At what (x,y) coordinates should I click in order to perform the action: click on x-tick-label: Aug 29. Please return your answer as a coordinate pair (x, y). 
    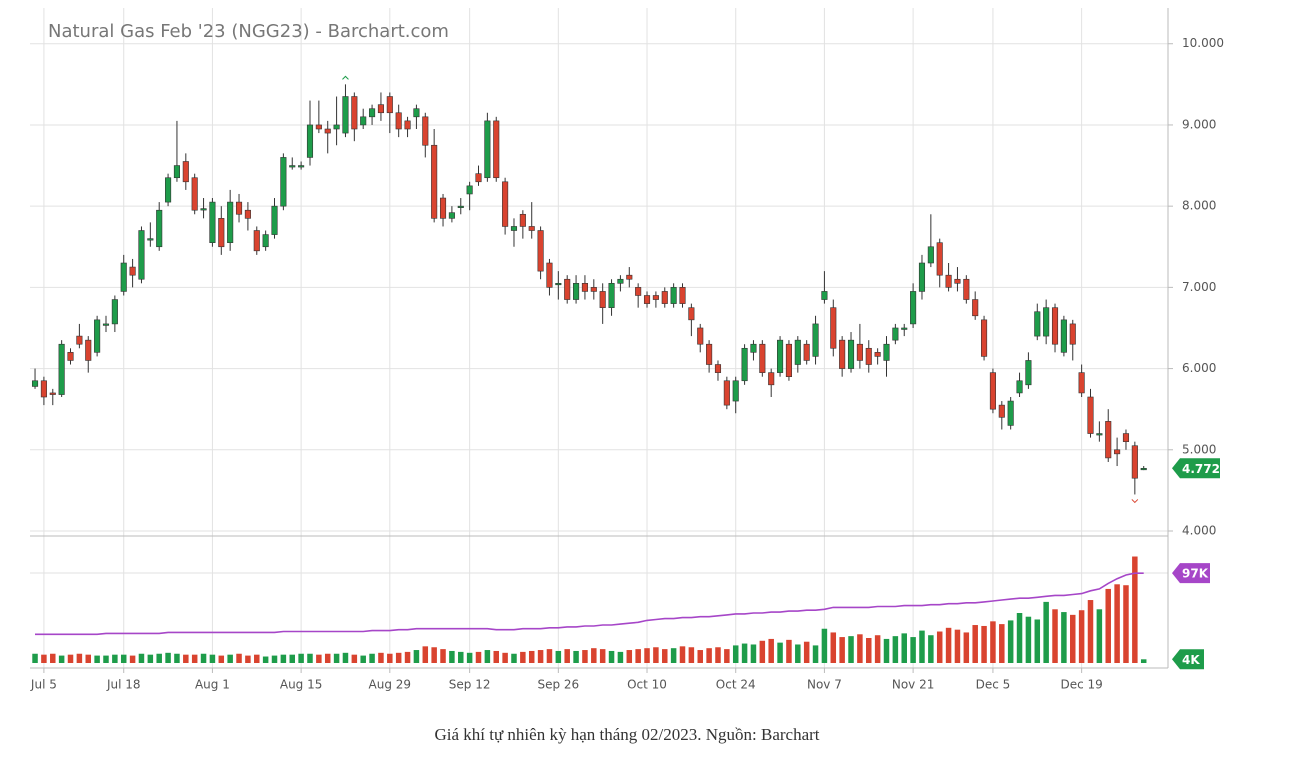
    Looking at the image, I should click on (390, 685).